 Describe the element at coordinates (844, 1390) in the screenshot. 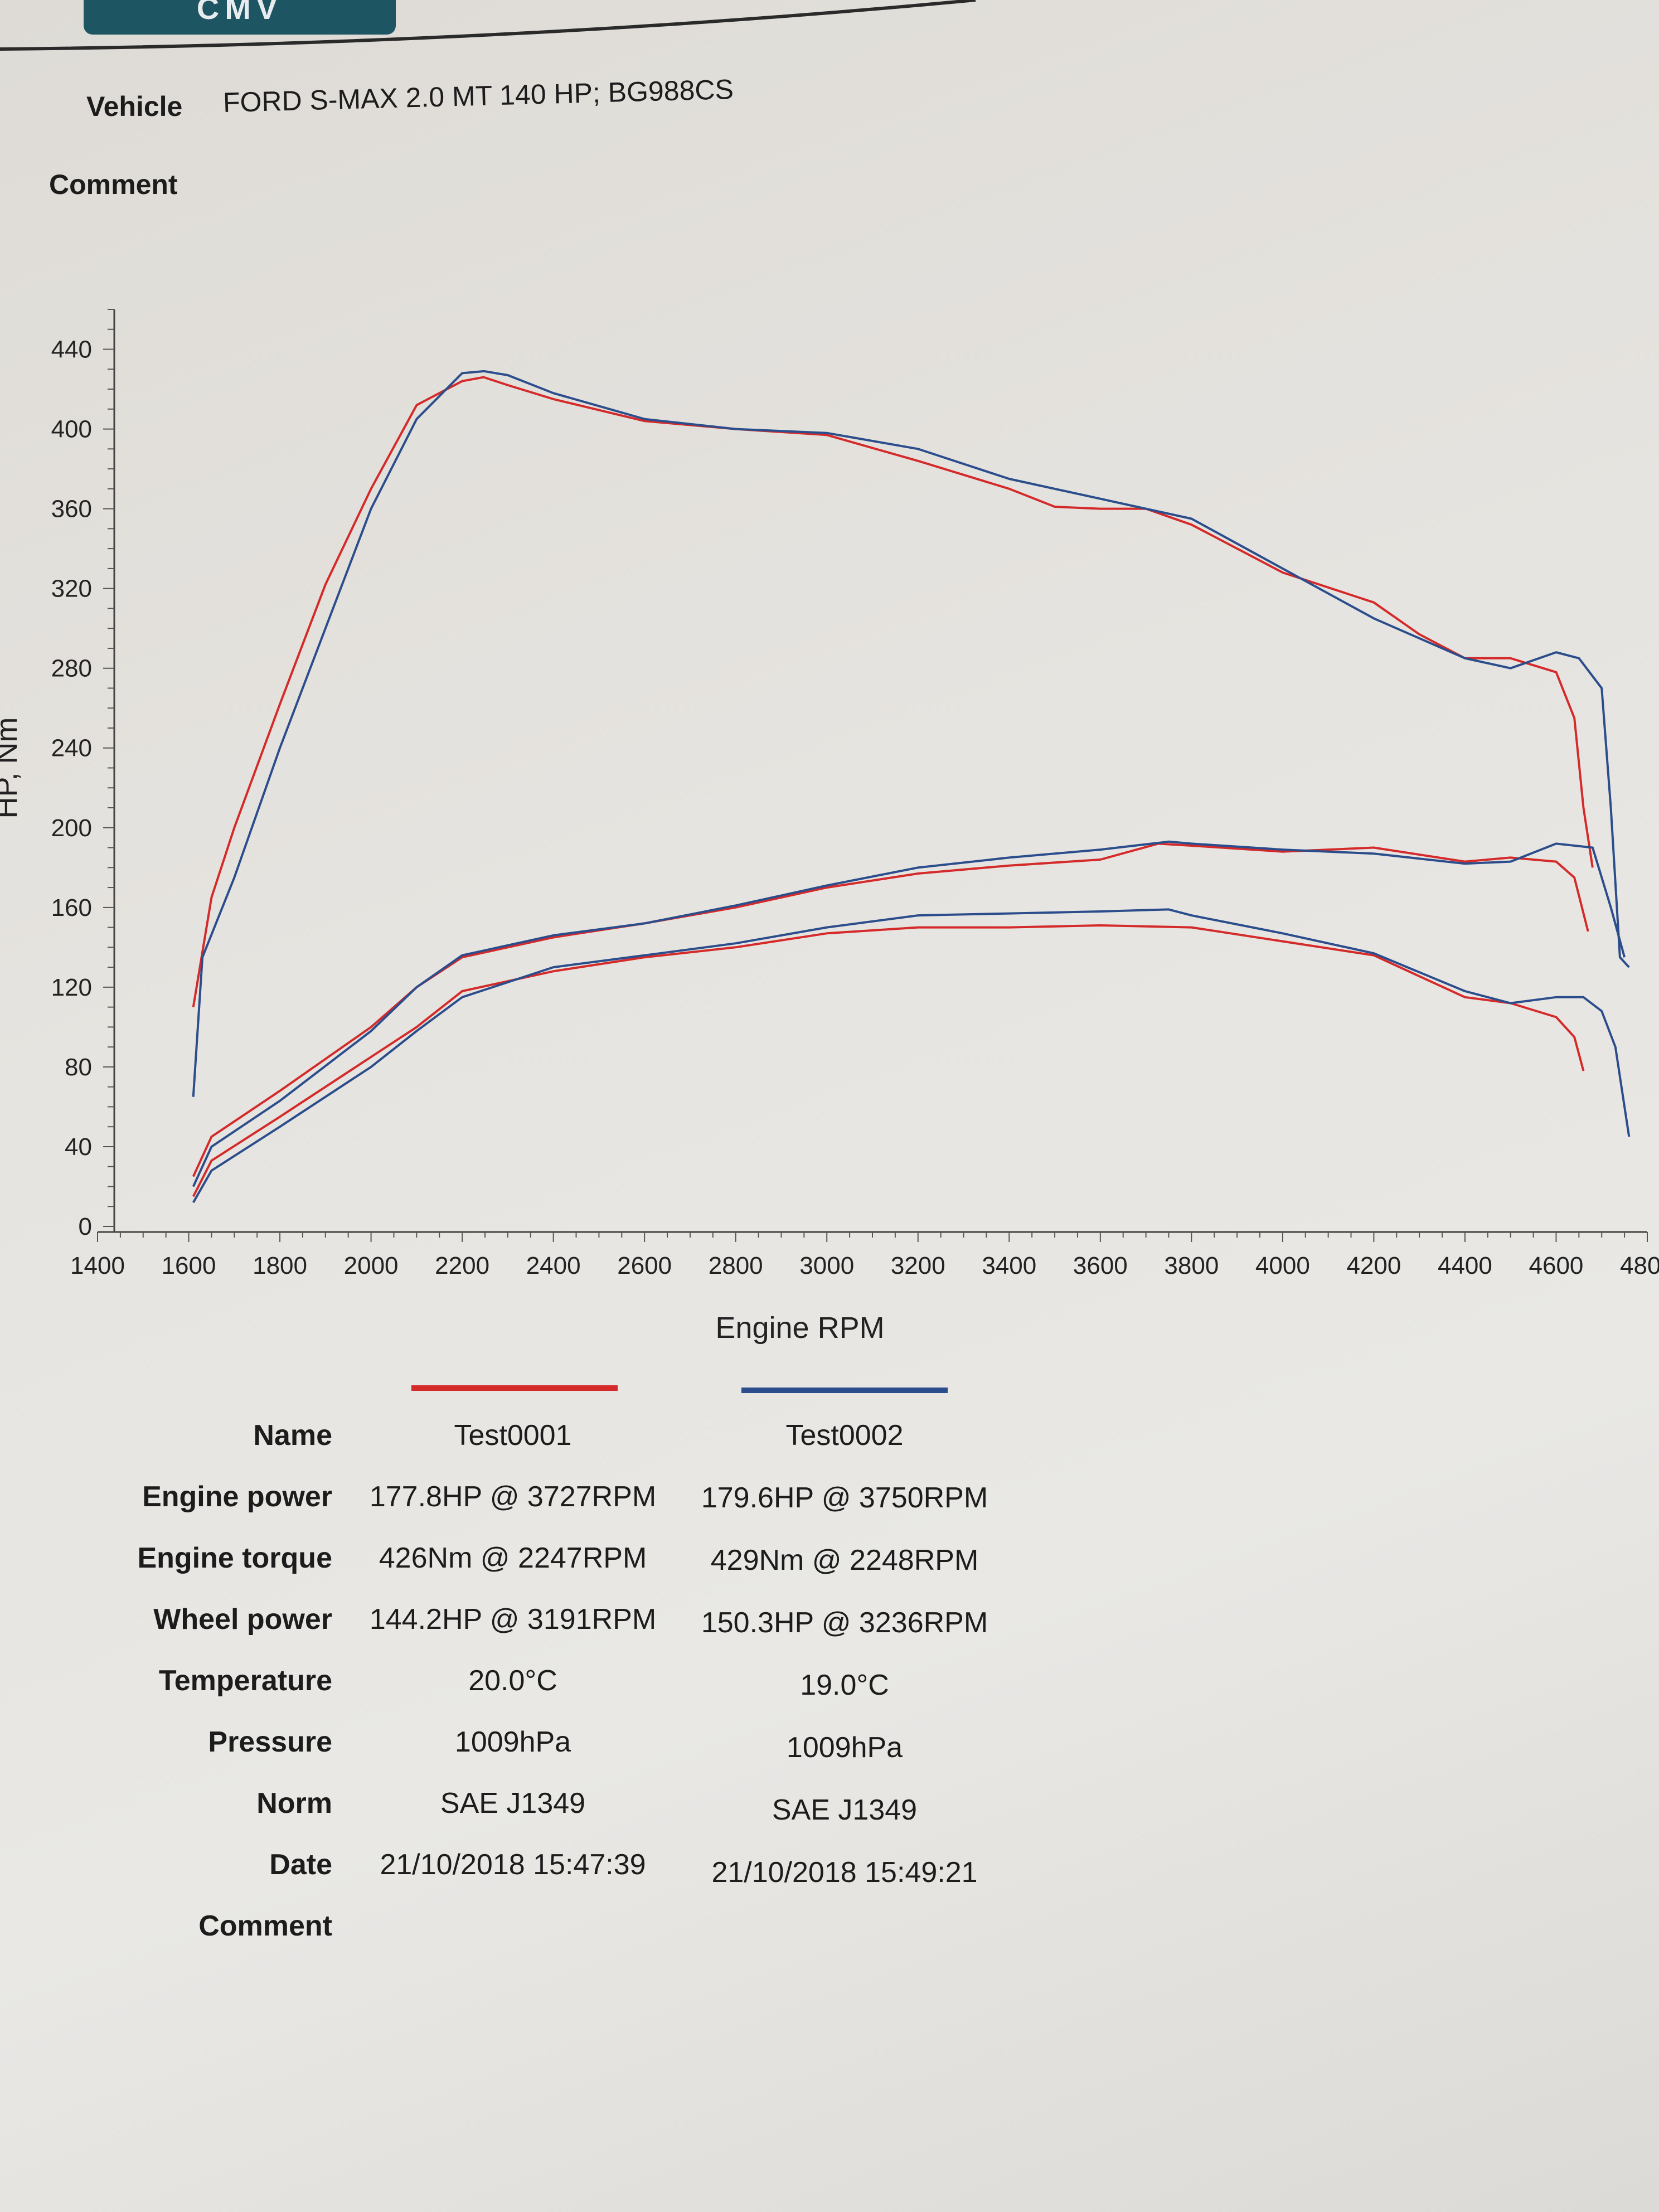

I see `legend-line-test0002` at that location.